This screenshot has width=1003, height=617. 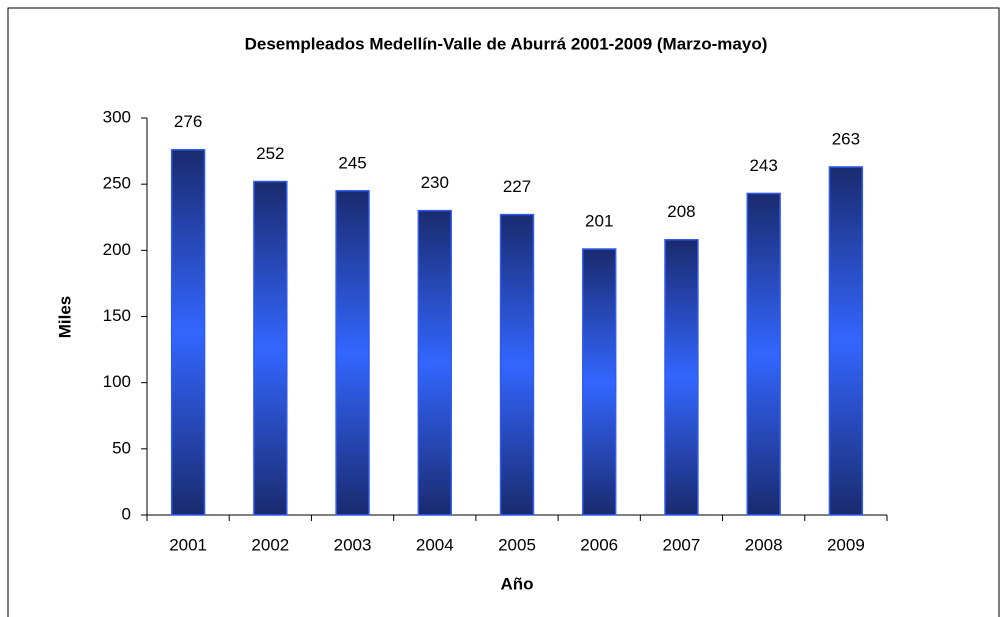 What do you see at coordinates (270, 544) in the screenshot?
I see `x-tick-label: 2002` at bounding box center [270, 544].